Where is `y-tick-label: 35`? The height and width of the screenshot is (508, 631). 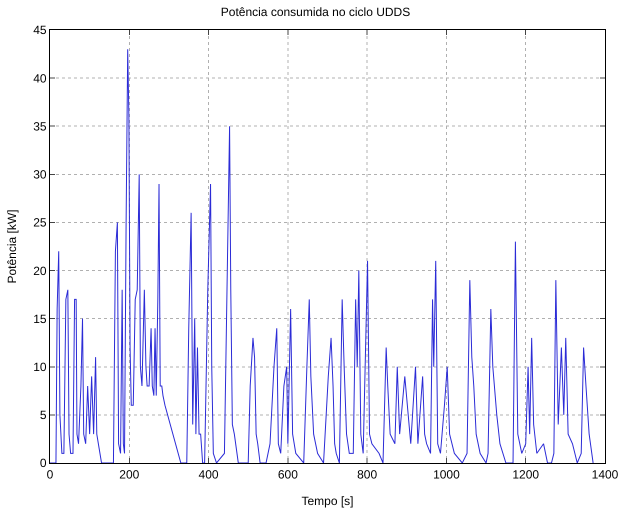
y-tick-label: 35 is located at coordinates (40, 126).